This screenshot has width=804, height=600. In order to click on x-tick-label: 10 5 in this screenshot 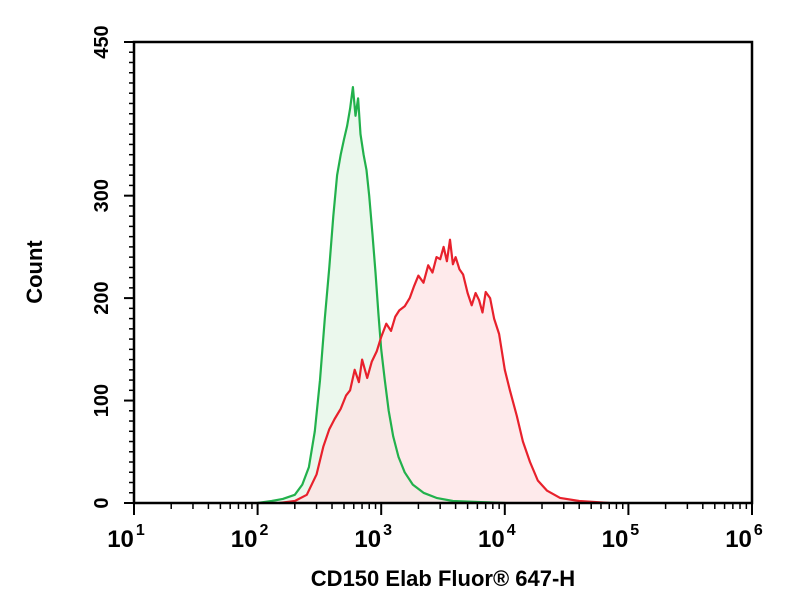, I will do `click(621, 537)`.